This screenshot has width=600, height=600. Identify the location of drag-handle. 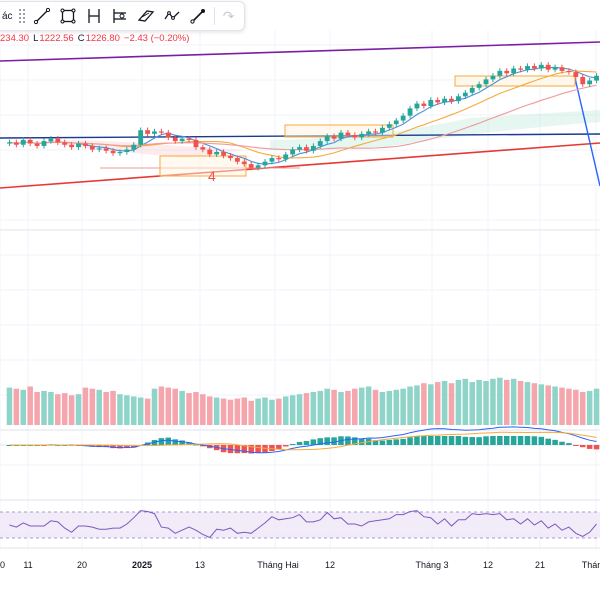
(21, 16).